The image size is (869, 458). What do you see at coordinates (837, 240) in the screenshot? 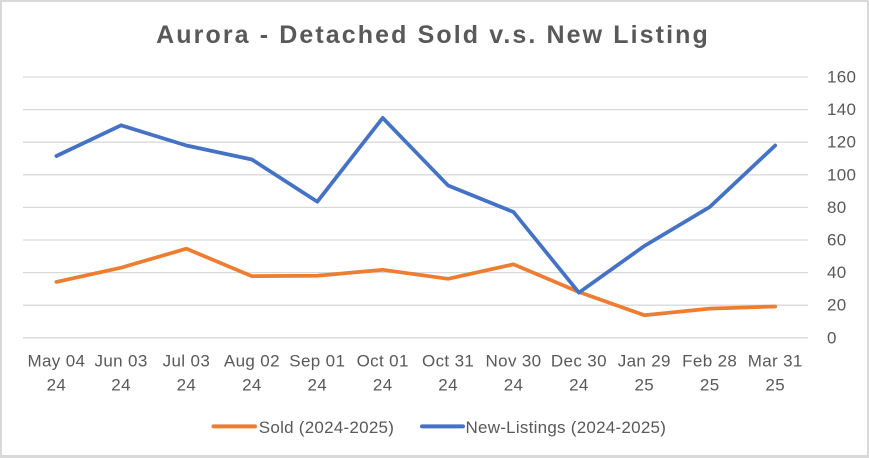
I see `svg-text: 60` at bounding box center [837, 240].